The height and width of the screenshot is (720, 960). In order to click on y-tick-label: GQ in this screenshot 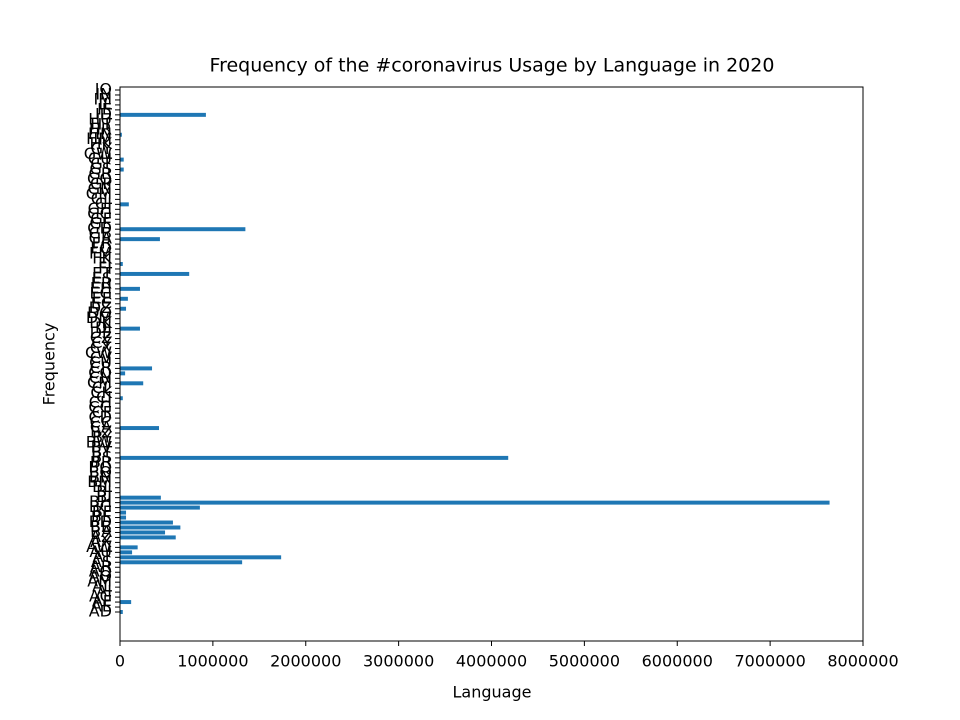, I will do `click(99, 178)`.